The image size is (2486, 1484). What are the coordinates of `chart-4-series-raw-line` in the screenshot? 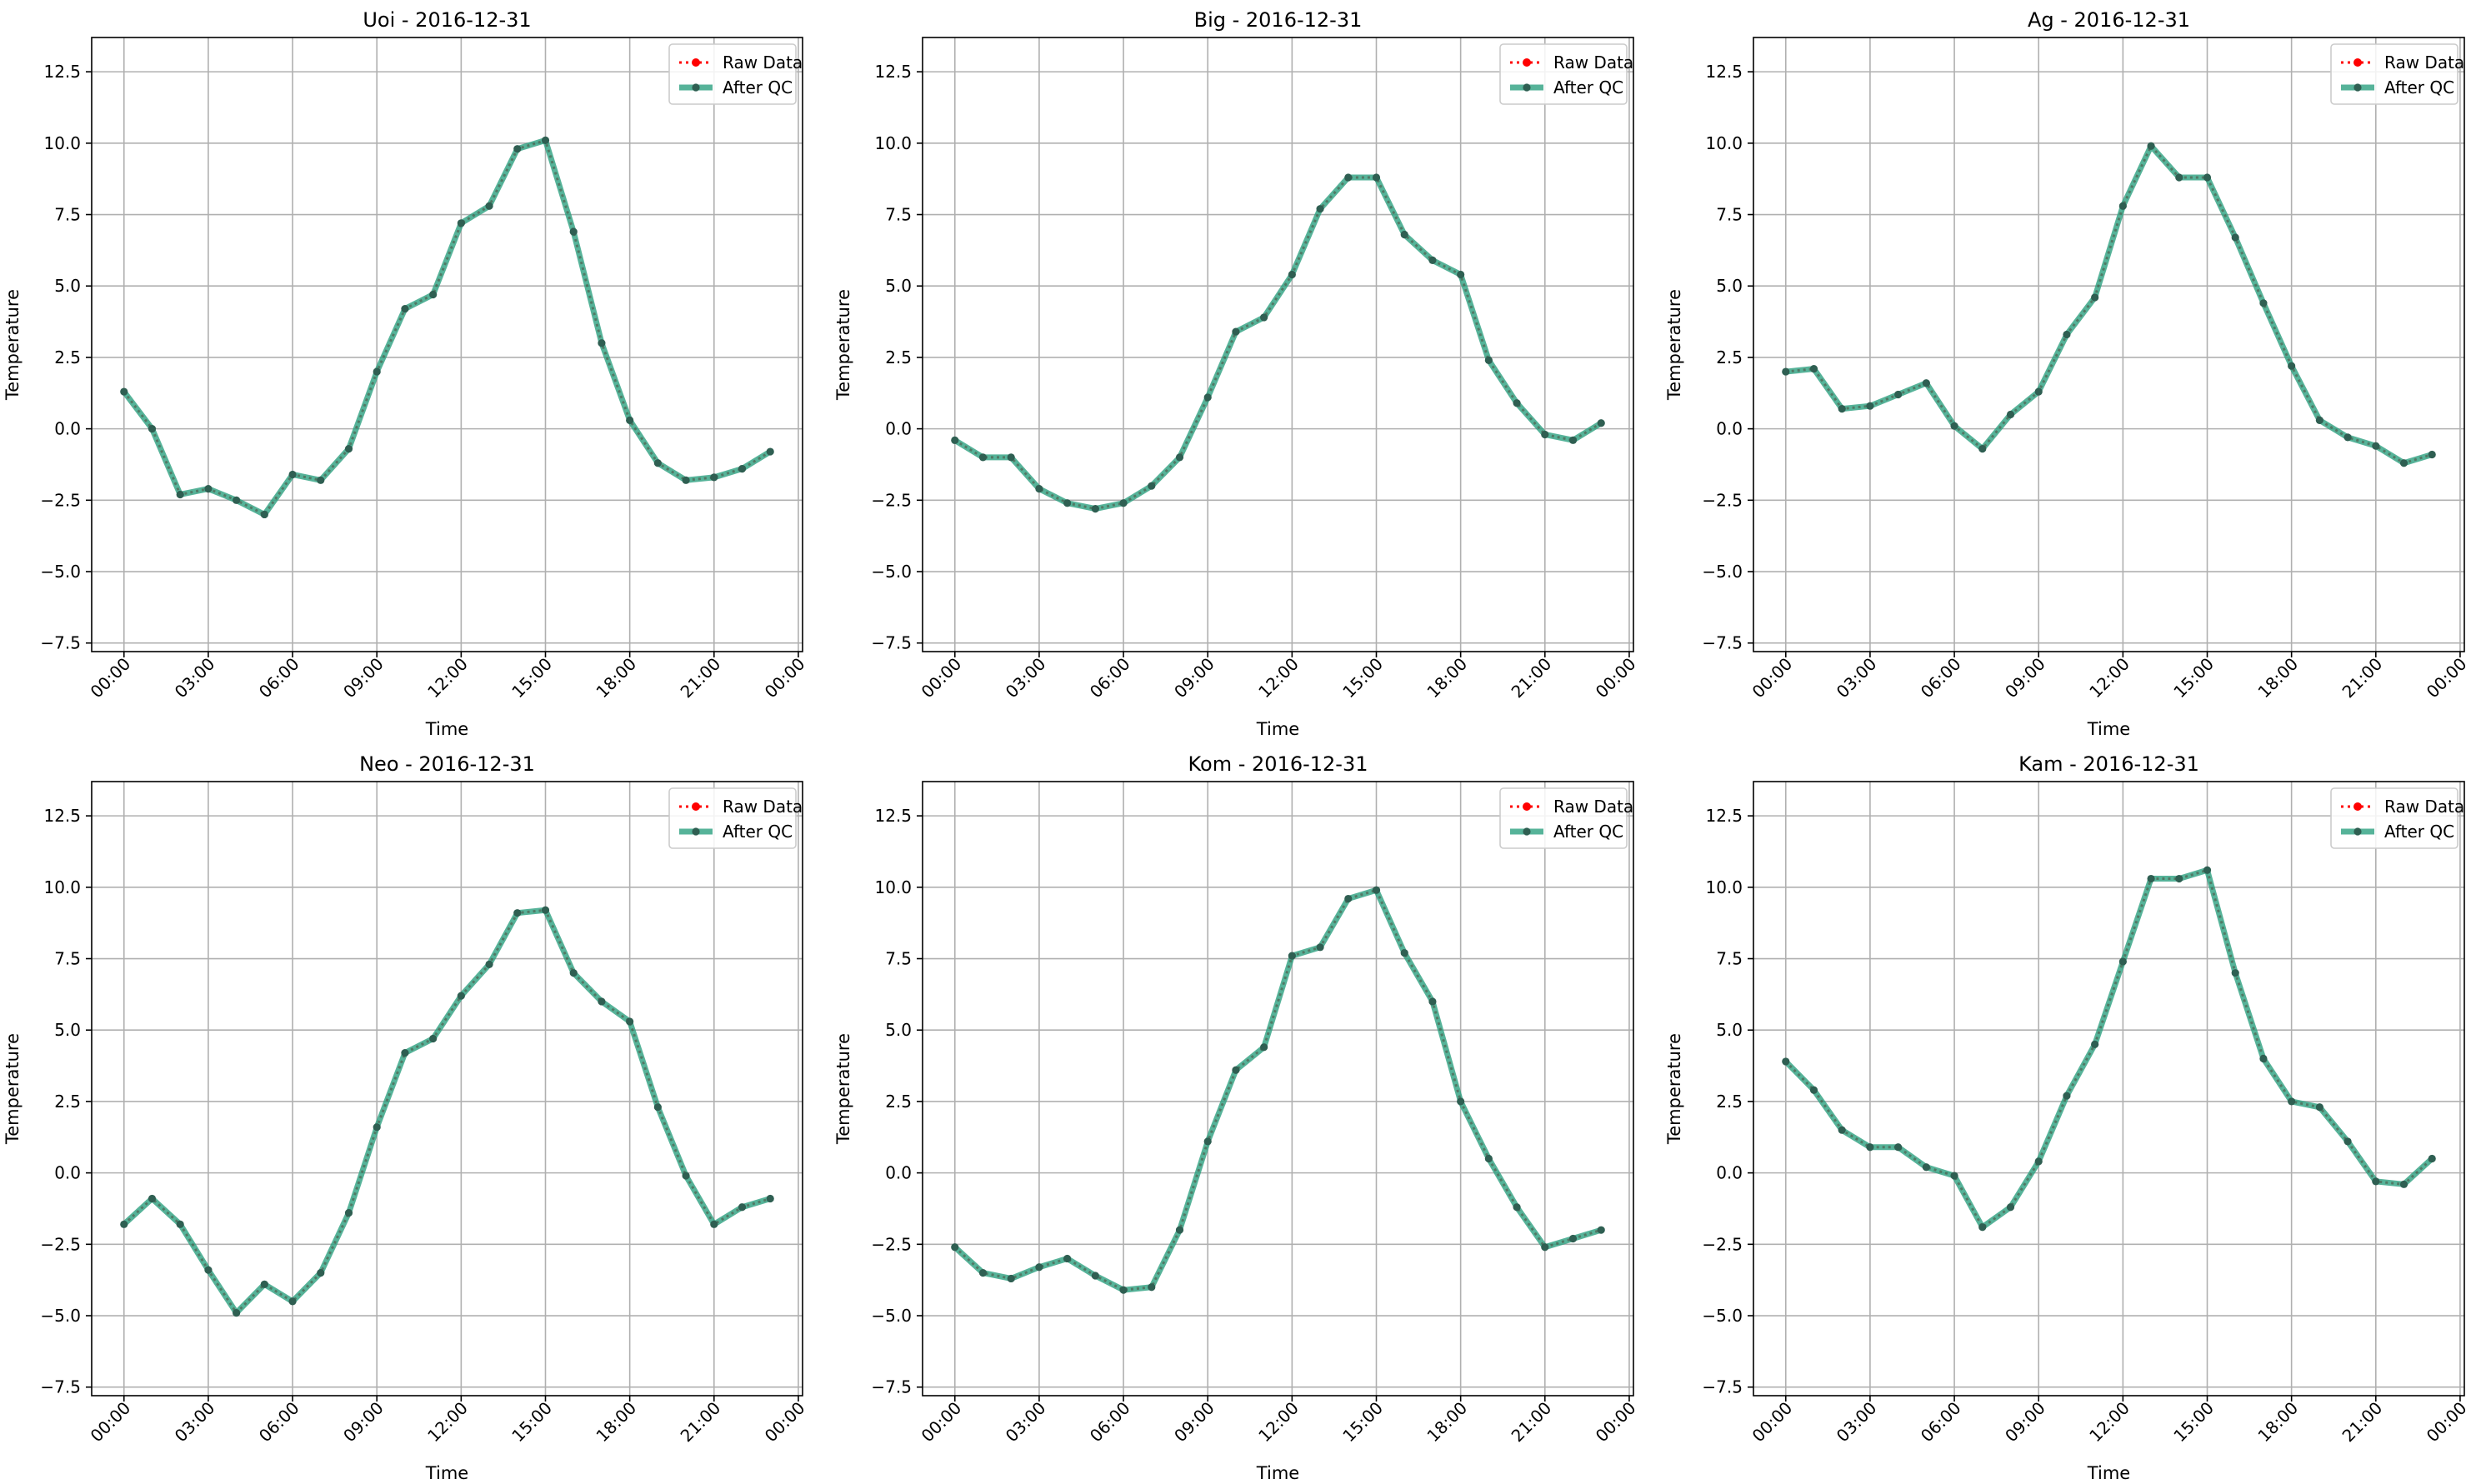 It's located at (447, 1111).